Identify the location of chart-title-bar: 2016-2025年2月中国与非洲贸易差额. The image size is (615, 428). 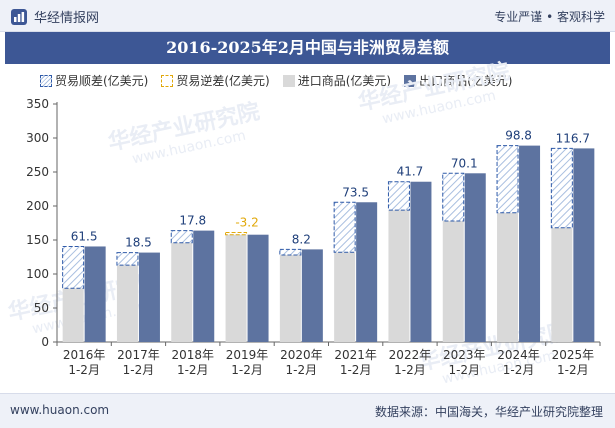
(307, 48).